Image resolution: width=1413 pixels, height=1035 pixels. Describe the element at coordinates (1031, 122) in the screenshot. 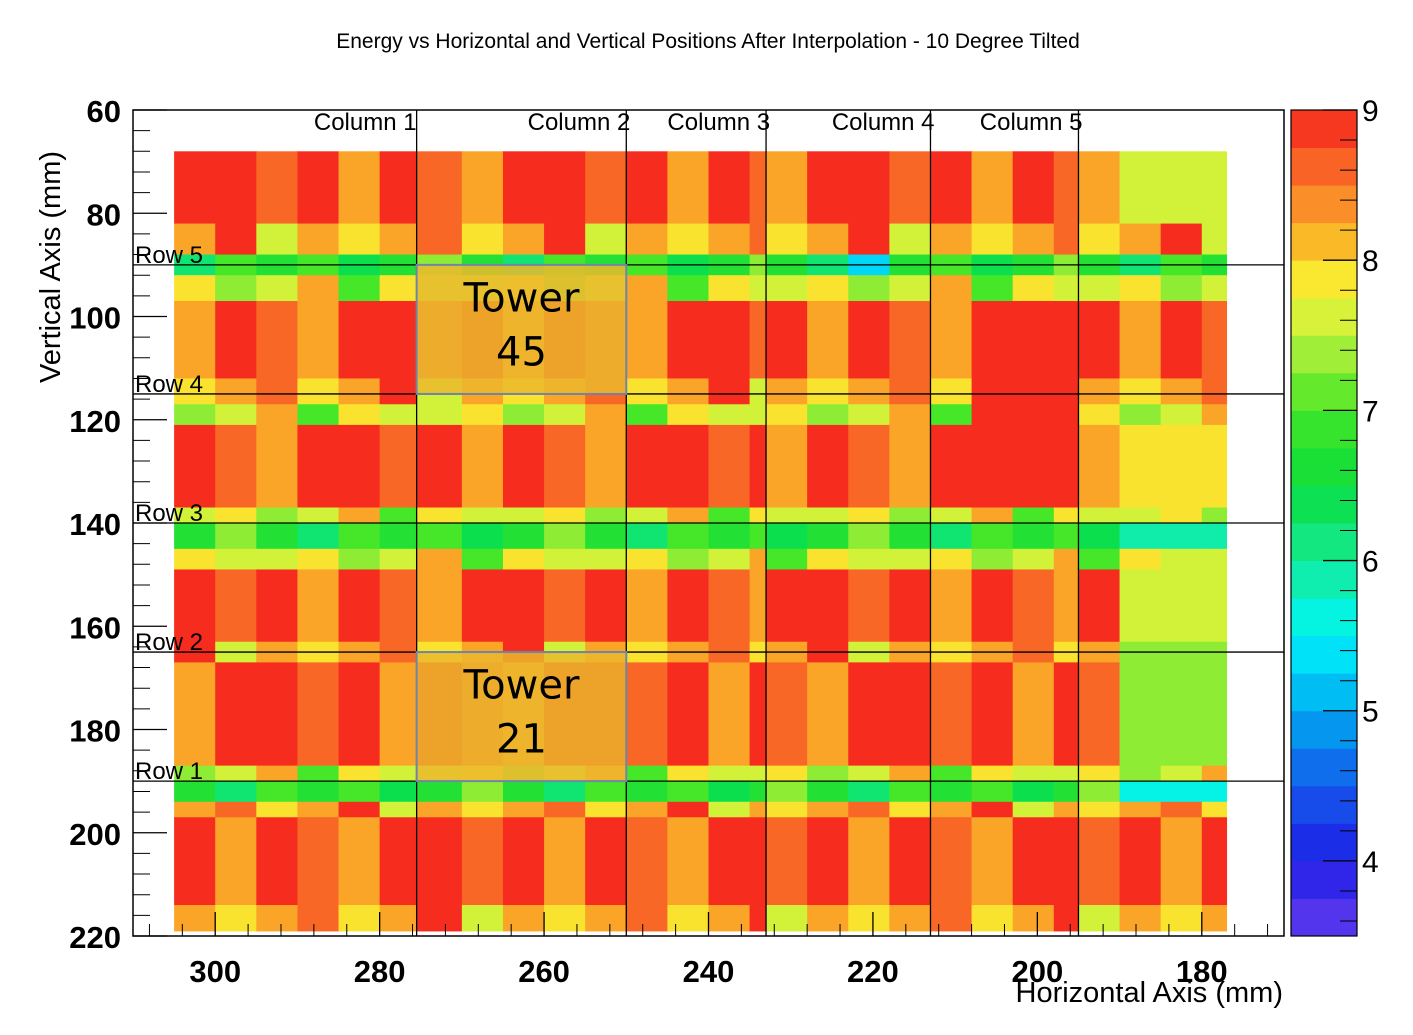

I see `column-label: Column 5` at that location.